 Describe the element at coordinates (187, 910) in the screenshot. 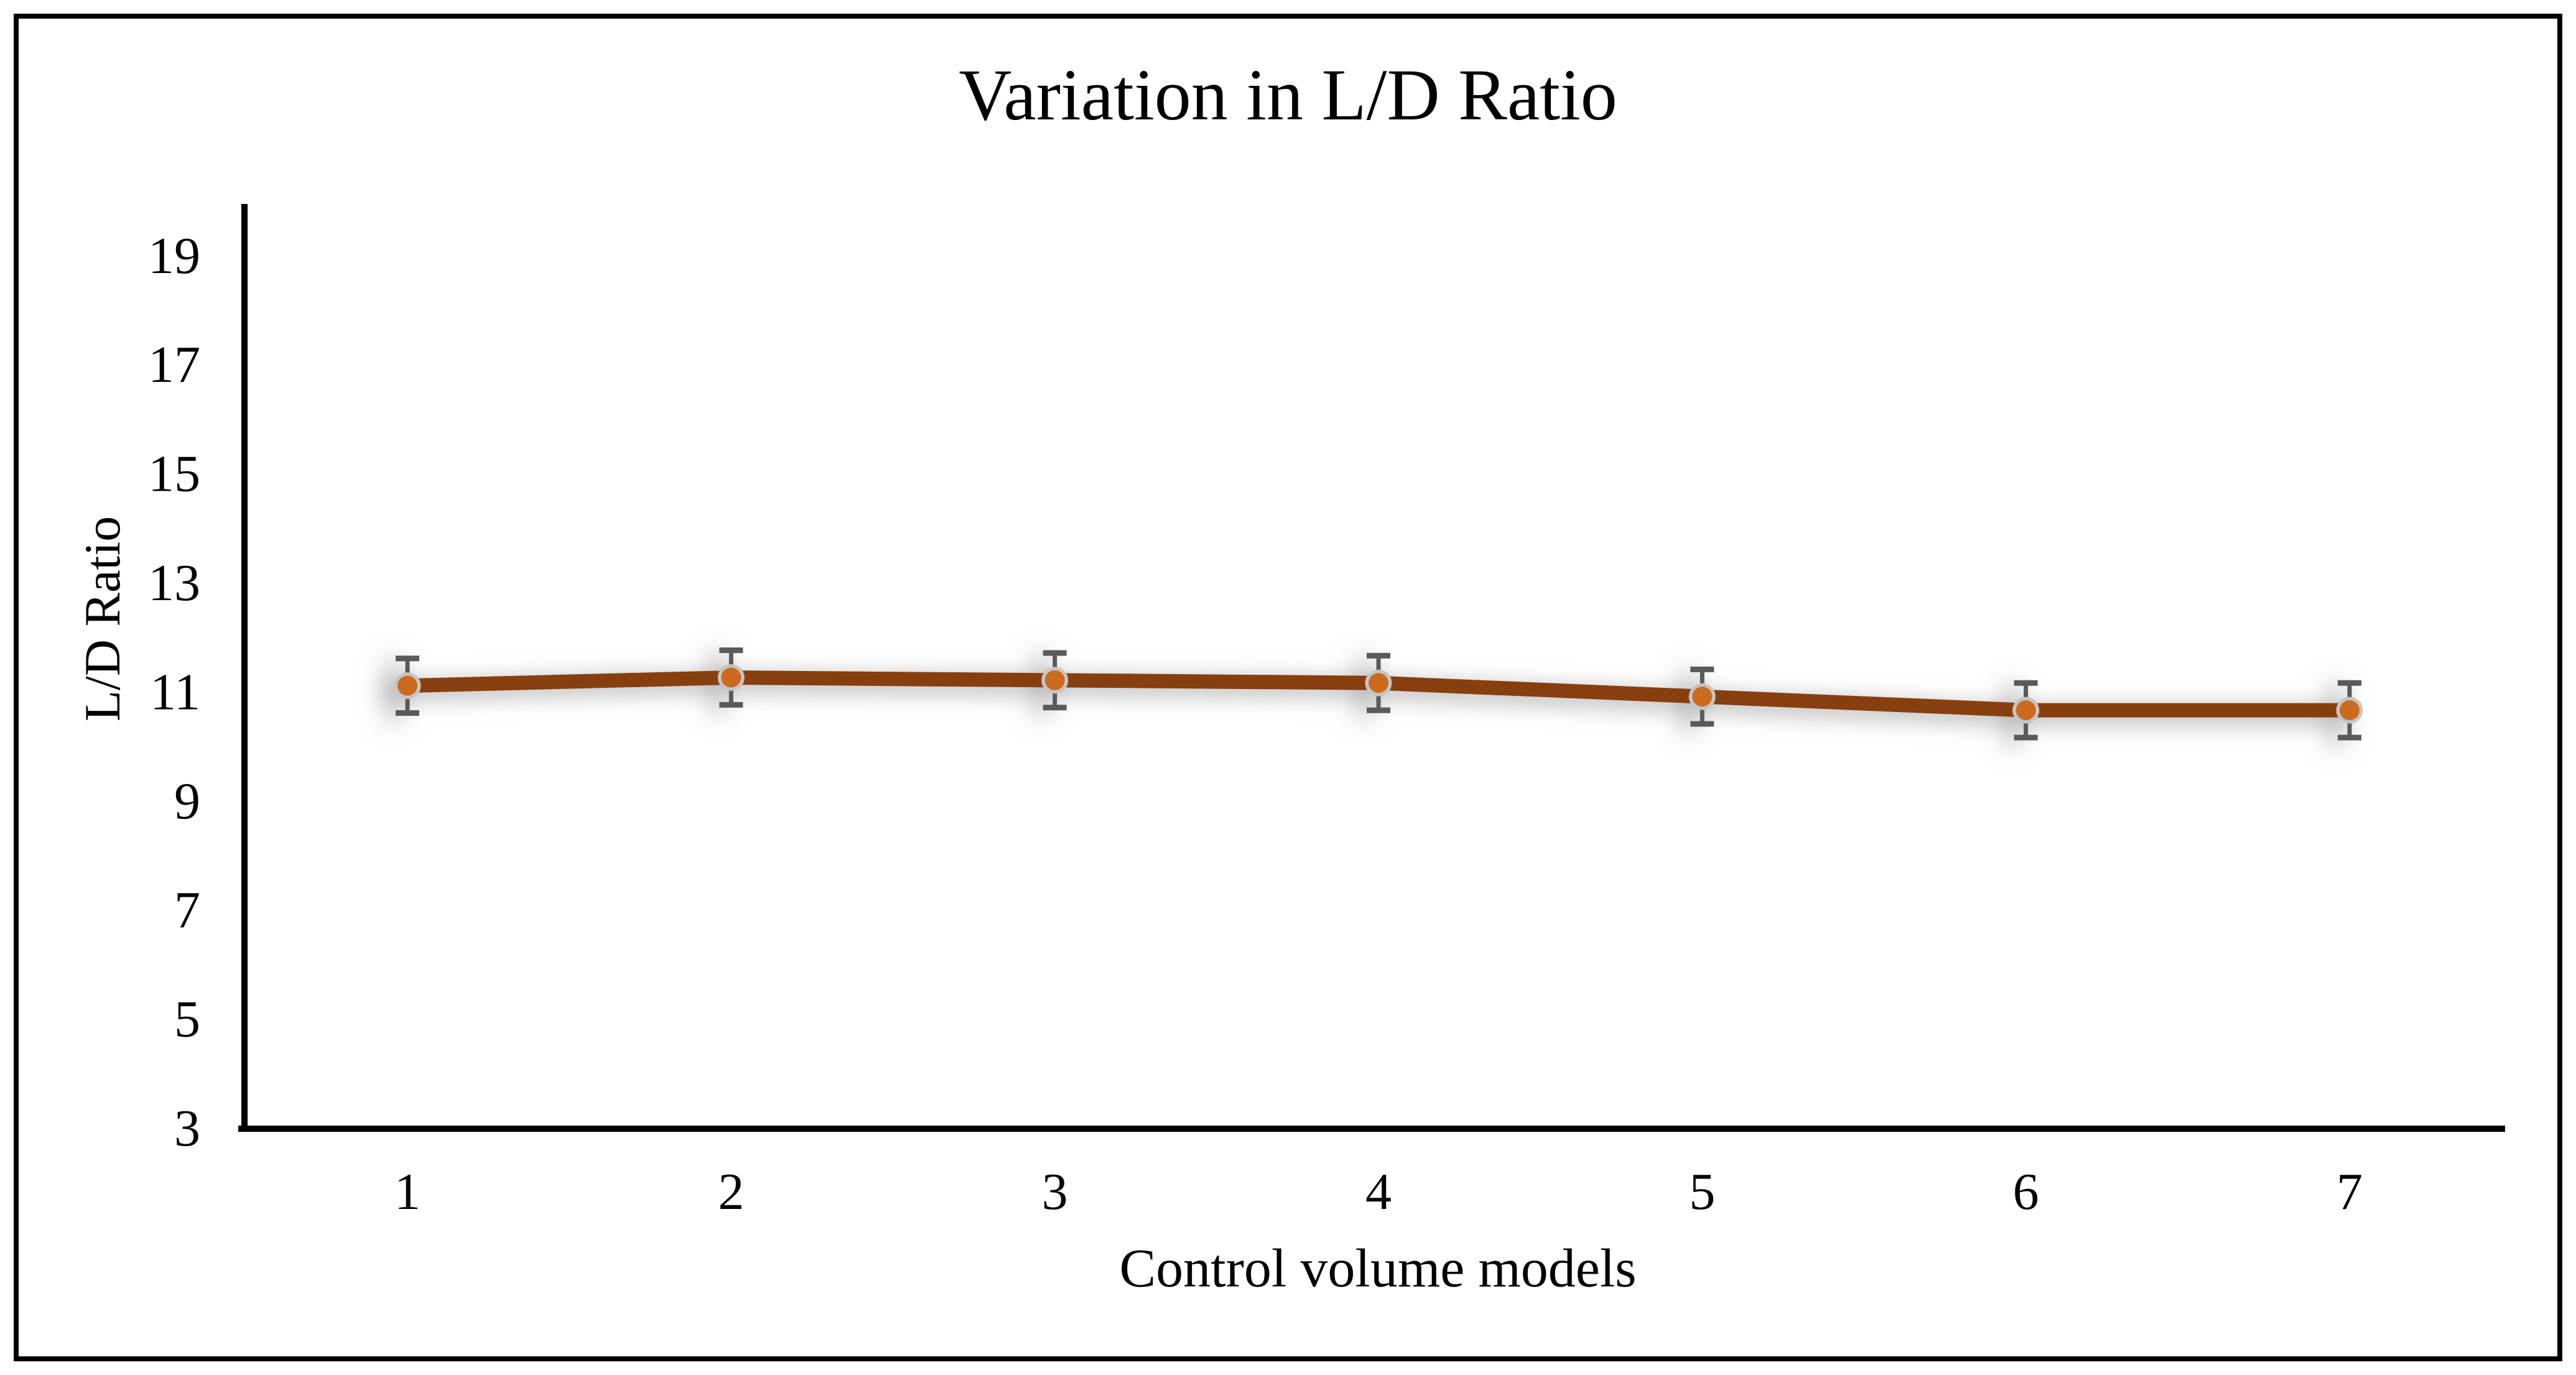

I see `y-tick-label: 7` at that location.